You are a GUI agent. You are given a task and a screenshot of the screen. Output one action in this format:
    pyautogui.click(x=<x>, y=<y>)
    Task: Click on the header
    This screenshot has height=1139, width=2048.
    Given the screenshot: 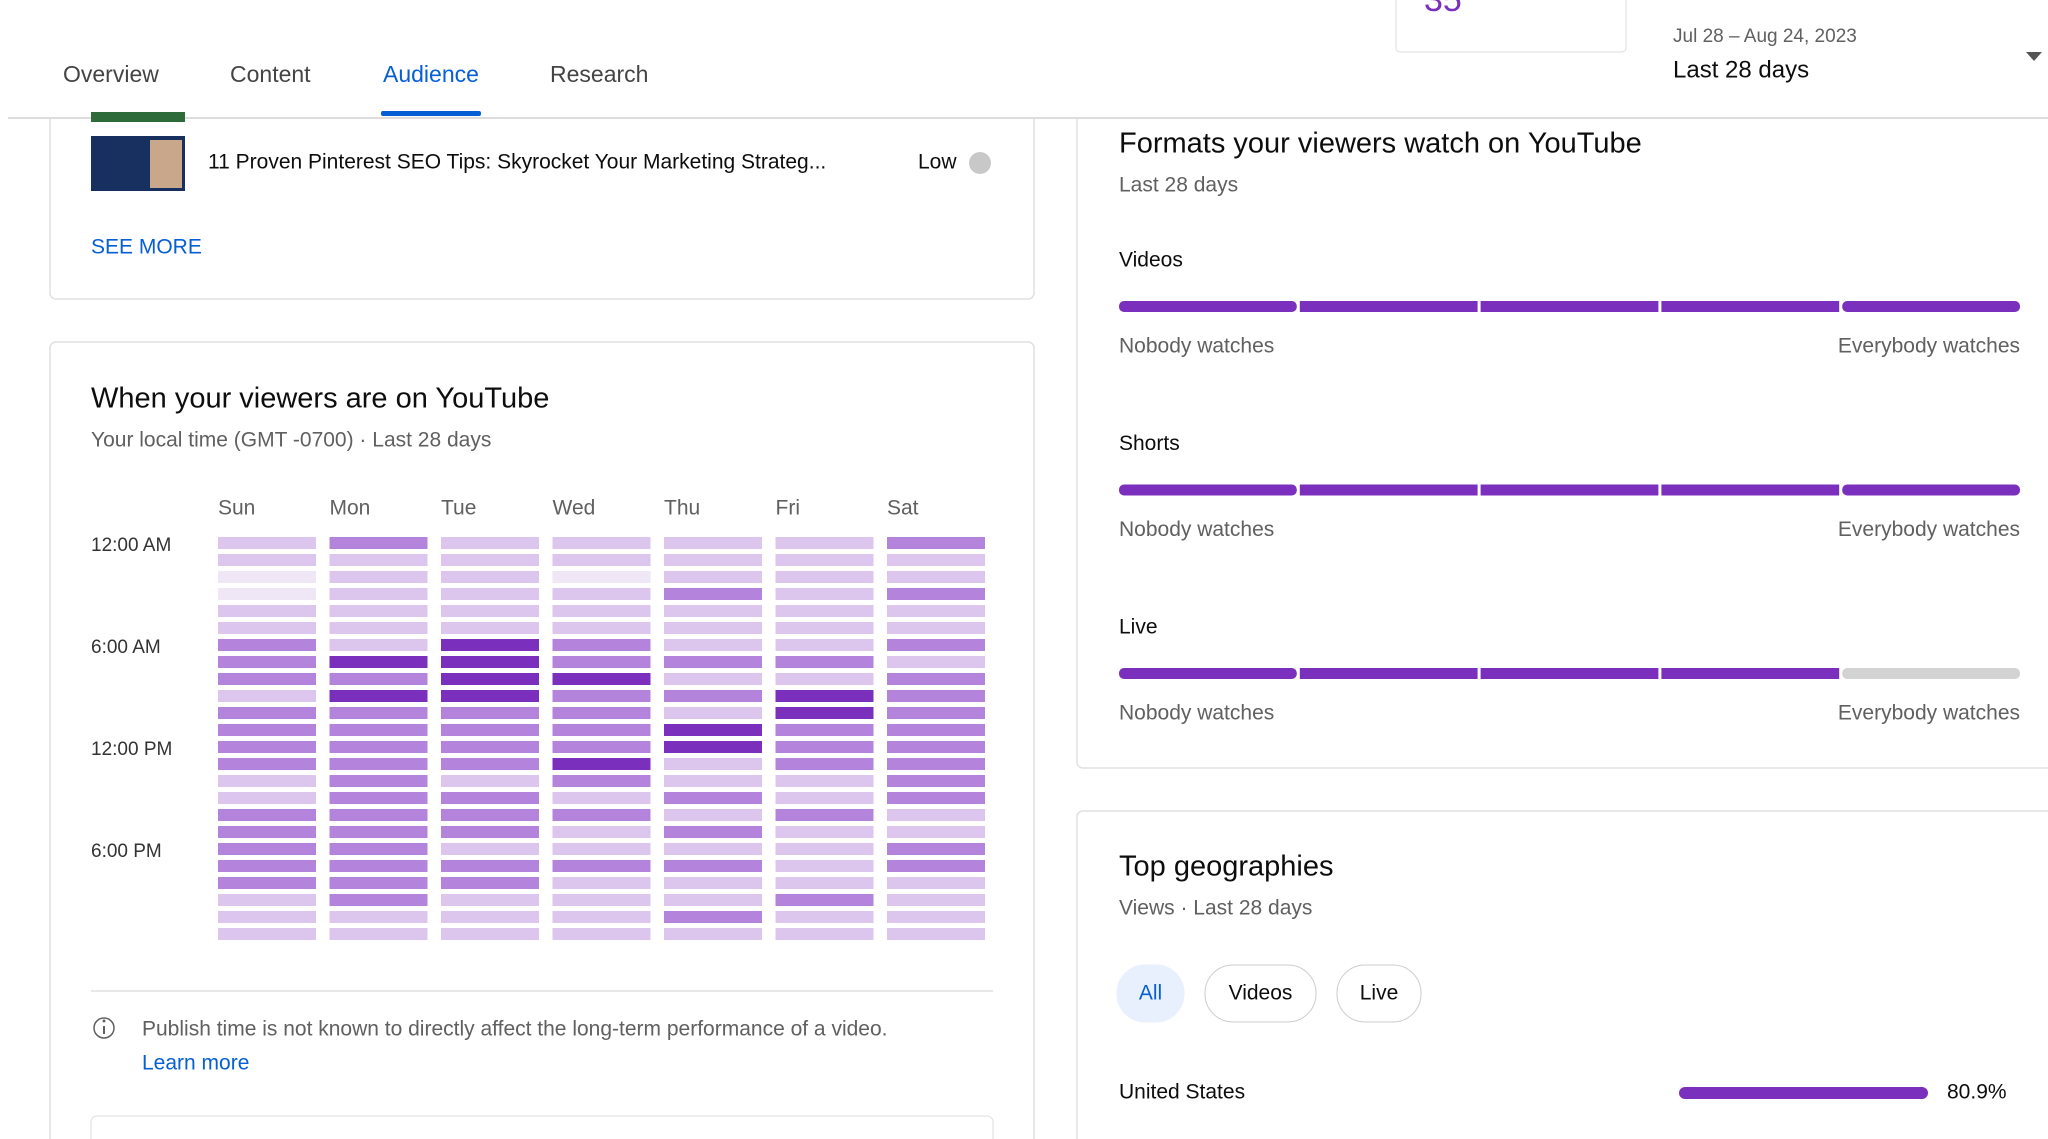 What is the action you would take?
    pyautogui.click(x=1024, y=59)
    